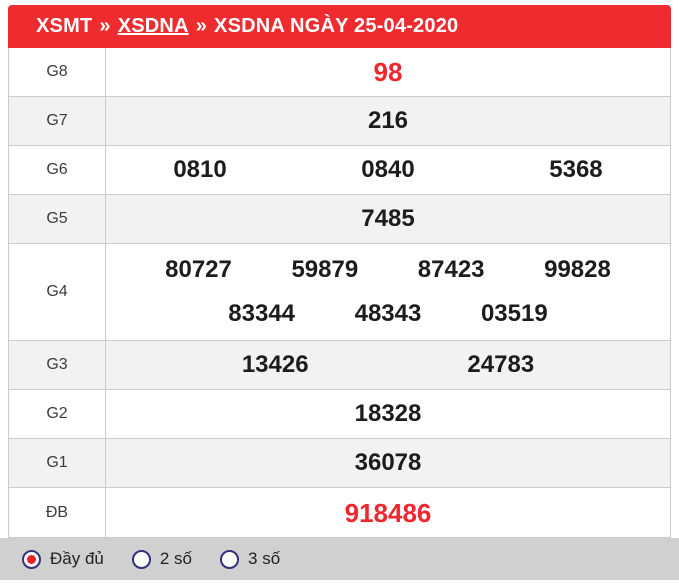 The image size is (679, 583). Describe the element at coordinates (336, 26) in the screenshot. I see `page-title: XSDNA NGÀY 25-04-2020` at that location.